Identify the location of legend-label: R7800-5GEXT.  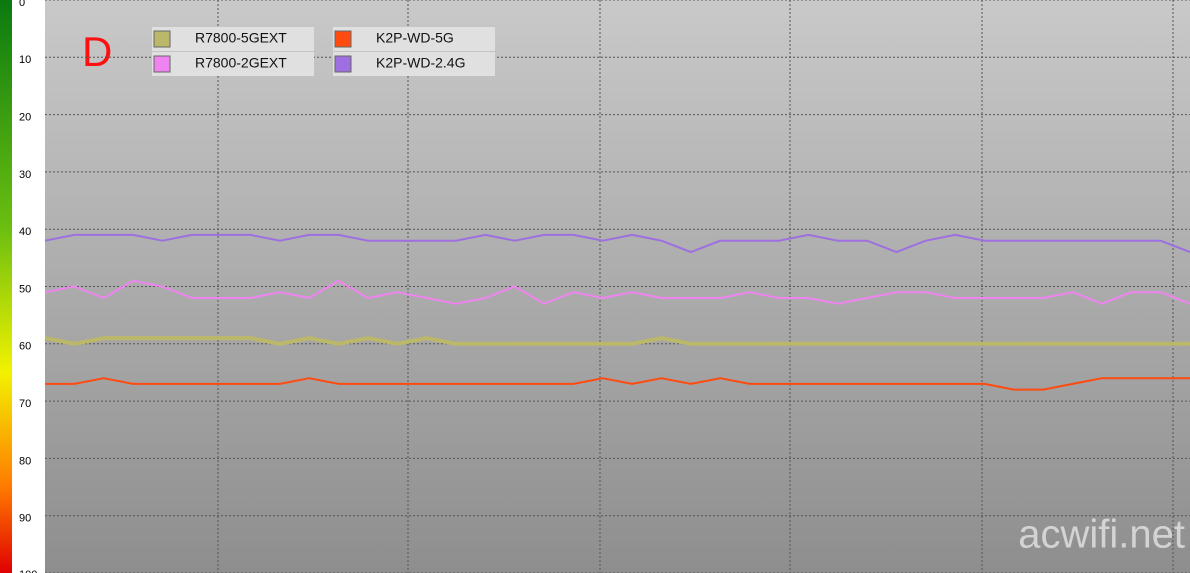
(241, 38).